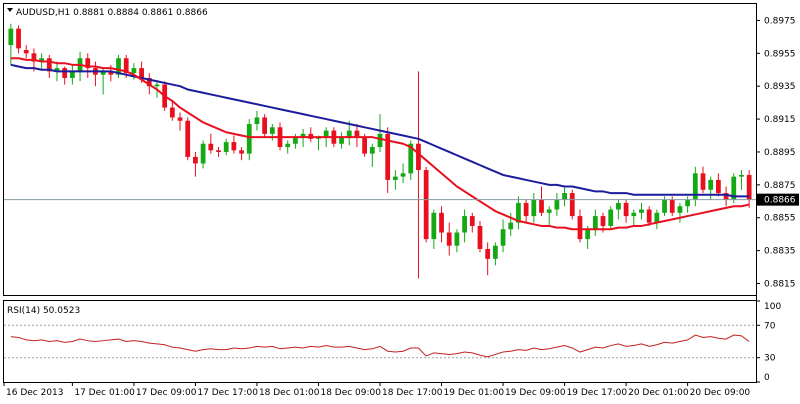 The image size is (800, 404). Describe the element at coordinates (780, 87) in the screenshot. I see `price-tick-label: 0.8935` at that location.